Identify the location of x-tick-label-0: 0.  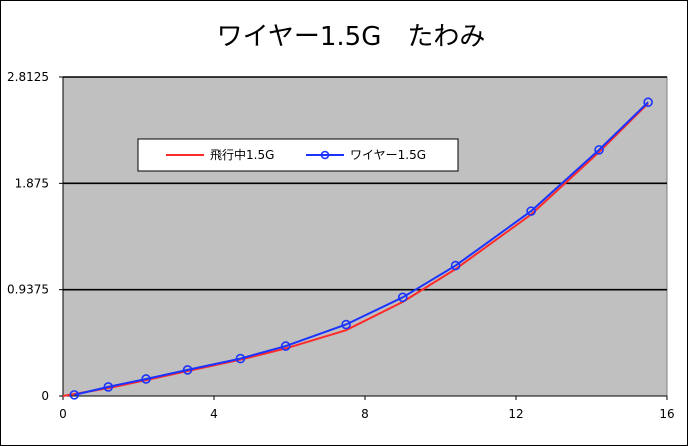
(63, 414).